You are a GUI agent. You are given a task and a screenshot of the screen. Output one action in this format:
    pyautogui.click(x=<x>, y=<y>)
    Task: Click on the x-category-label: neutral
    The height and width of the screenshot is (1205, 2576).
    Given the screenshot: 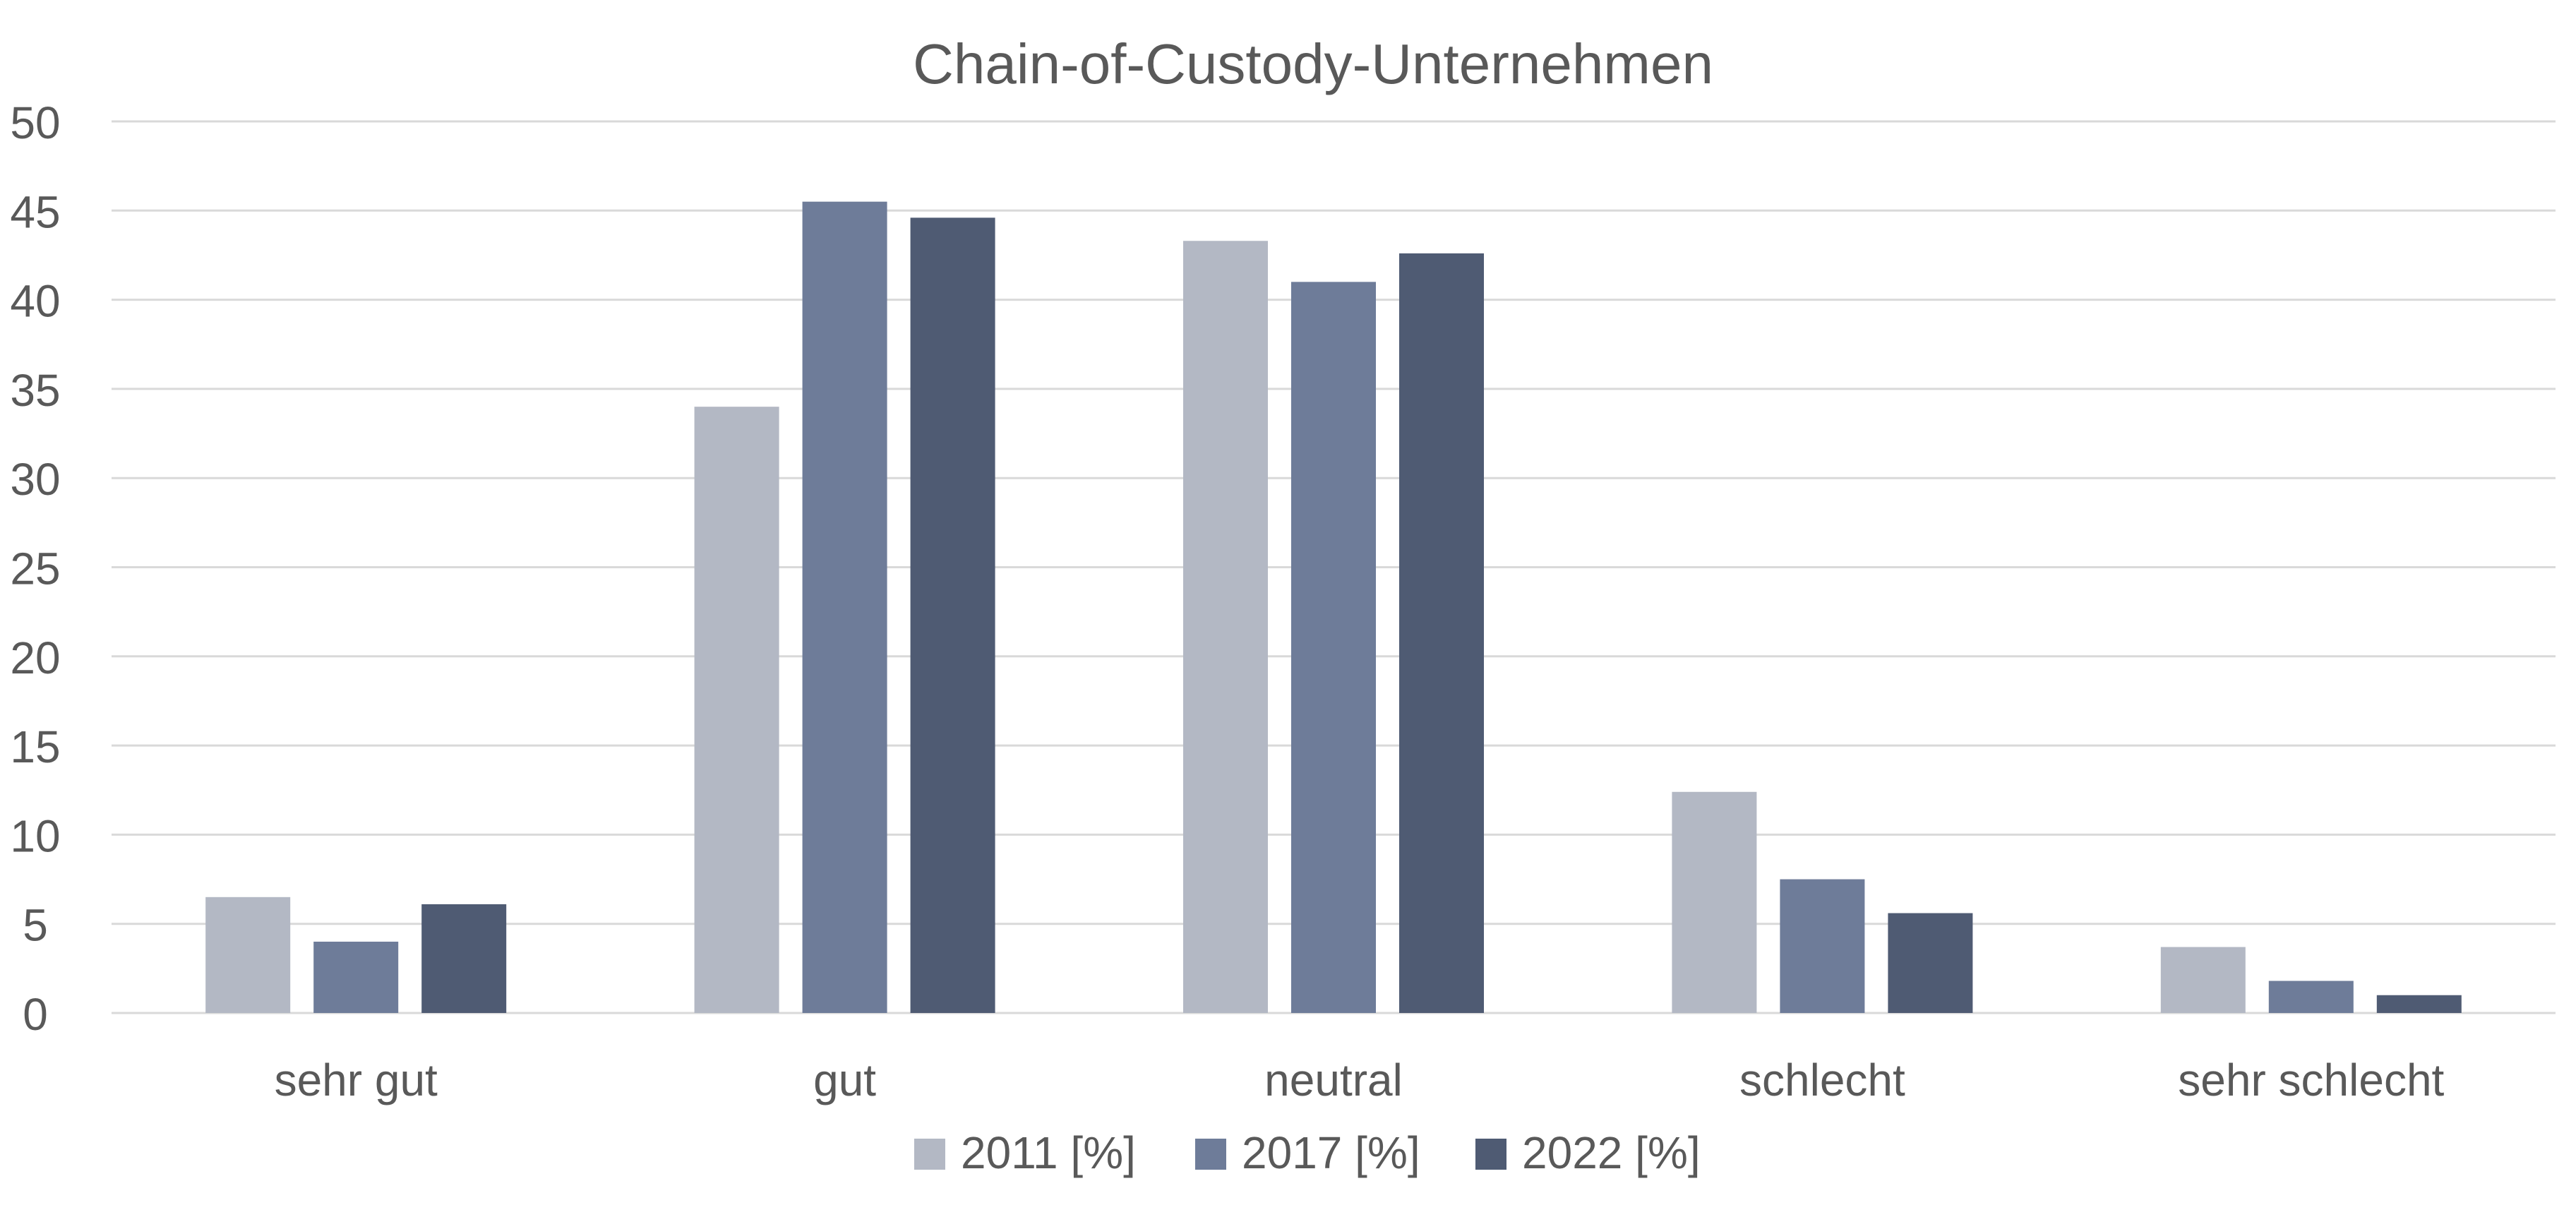 What is the action you would take?
    pyautogui.click(x=1333, y=1080)
    